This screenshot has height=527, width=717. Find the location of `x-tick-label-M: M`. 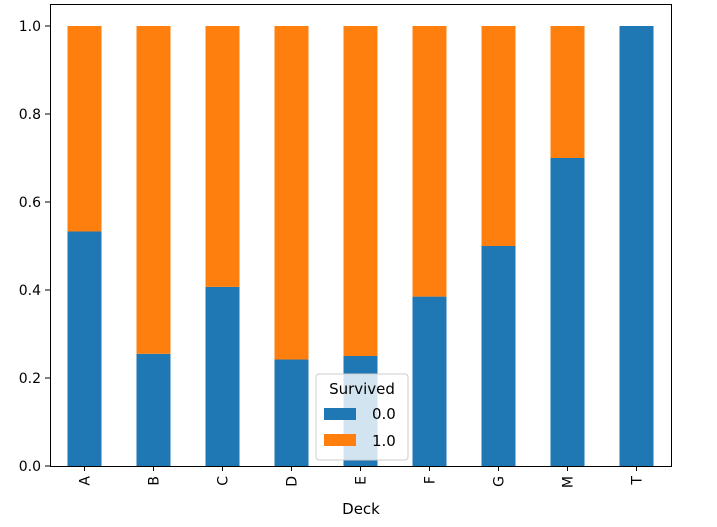

x-tick-label-M: M is located at coordinates (569, 482).